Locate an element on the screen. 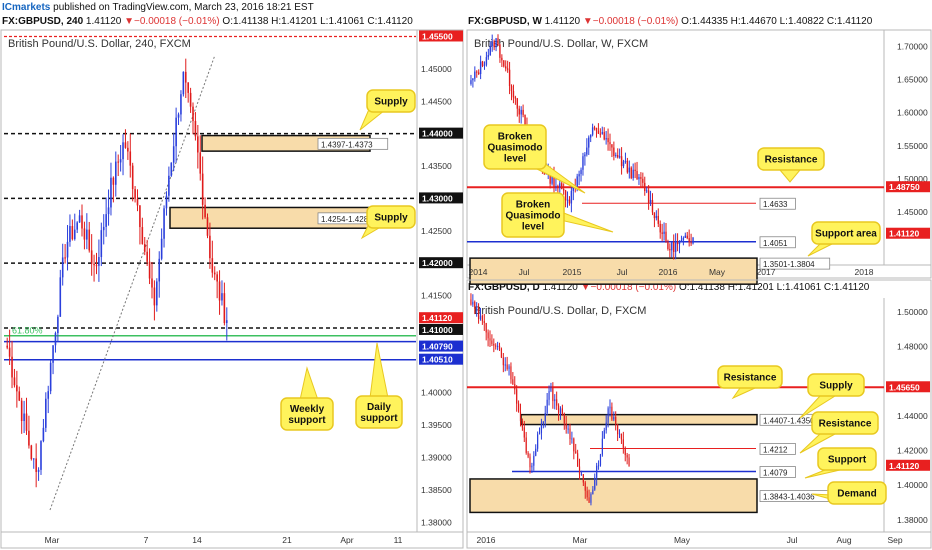  w-box-support-area-bg is located at coordinates (795, 263).